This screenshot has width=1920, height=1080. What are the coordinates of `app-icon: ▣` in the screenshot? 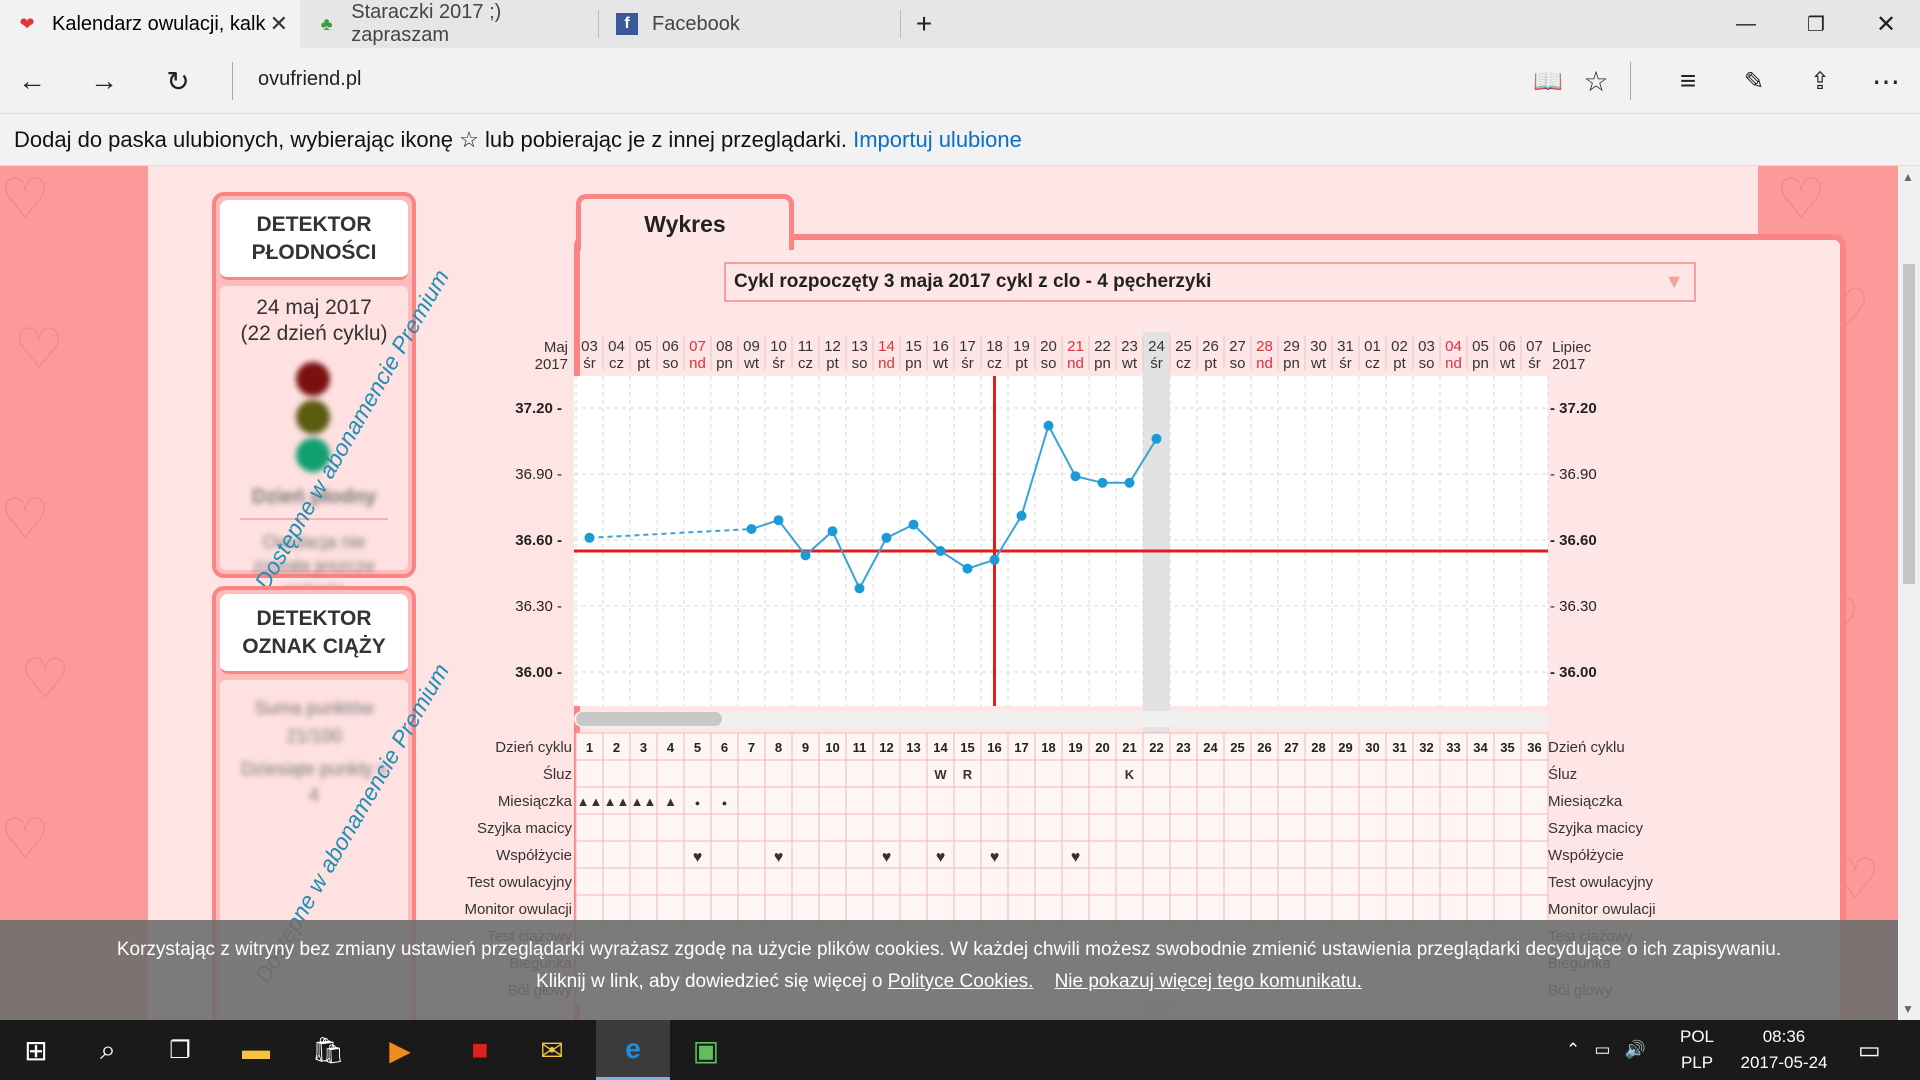 It's located at (706, 1050).